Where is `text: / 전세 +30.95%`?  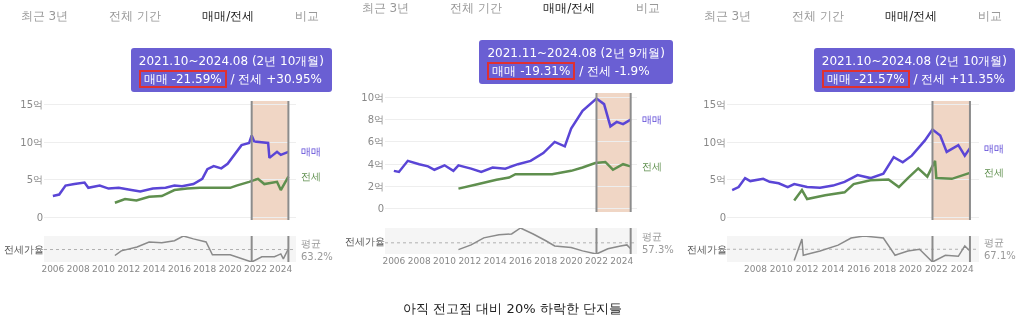 text: / 전세 +30.95% is located at coordinates (275, 79).